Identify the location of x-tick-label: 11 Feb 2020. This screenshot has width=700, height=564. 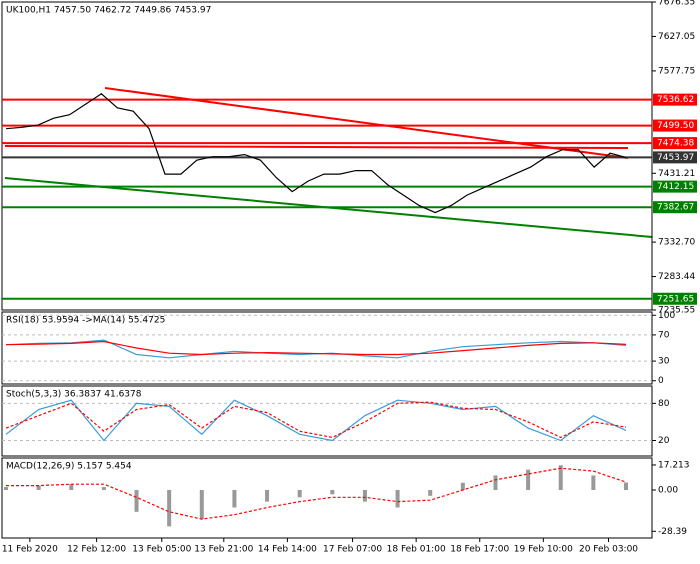
(30, 550).